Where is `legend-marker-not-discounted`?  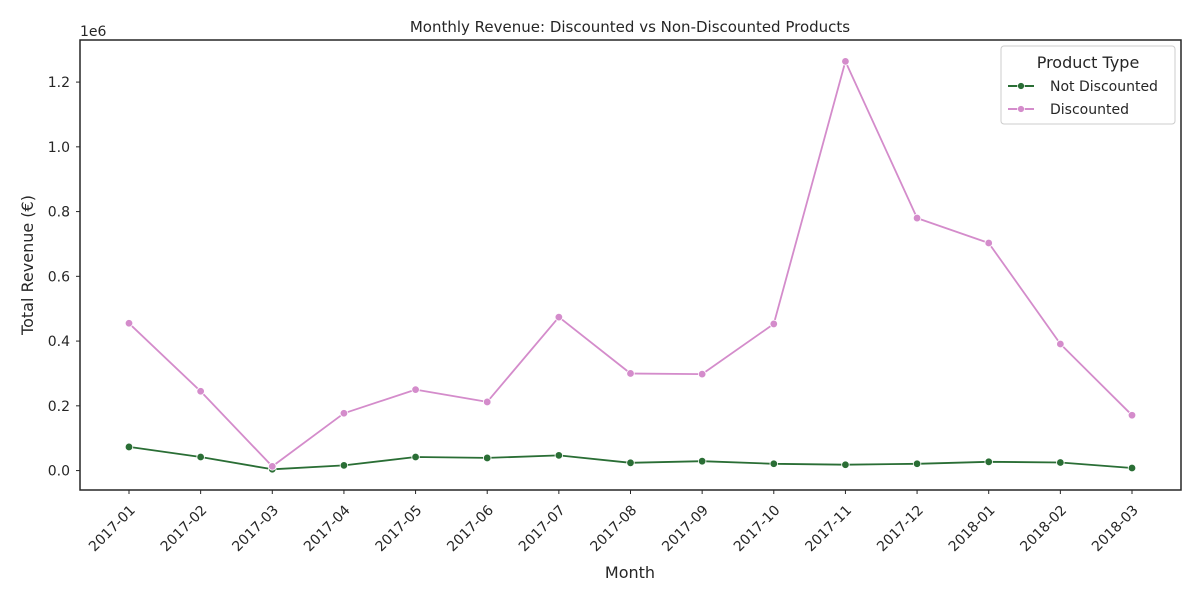 legend-marker-not-discounted is located at coordinates (1021, 86).